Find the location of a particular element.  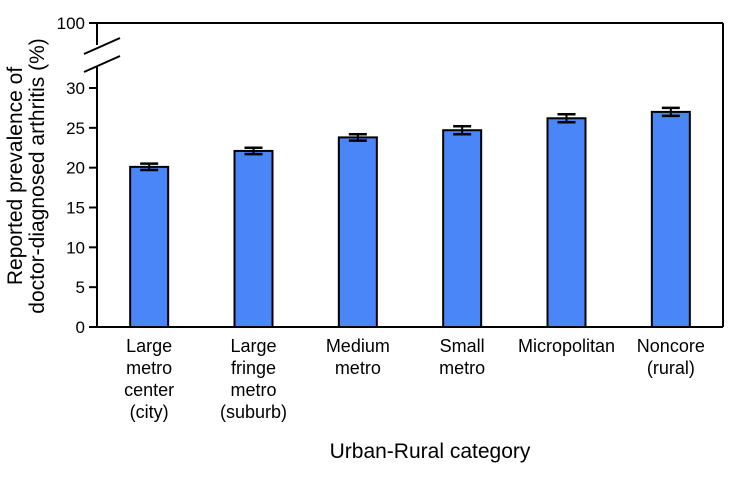

x-tick-label: fringe is located at coordinates (253, 368).